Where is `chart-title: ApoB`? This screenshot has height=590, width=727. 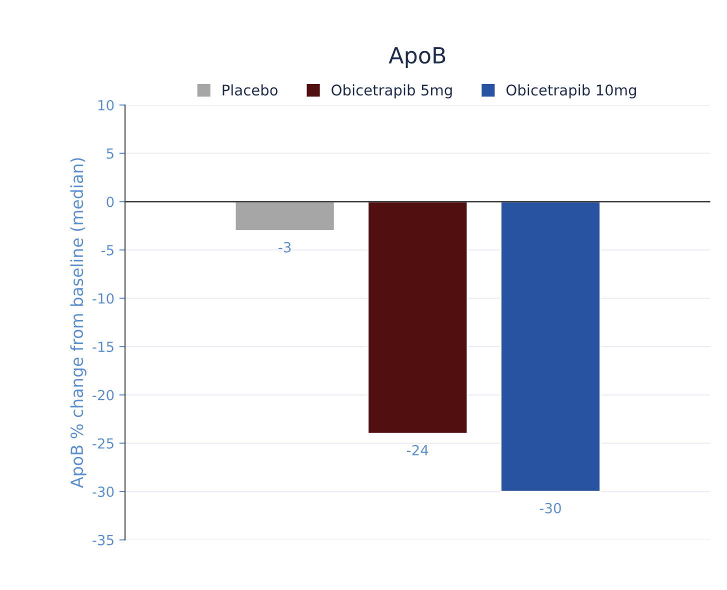 chart-title: ApoB is located at coordinates (417, 57).